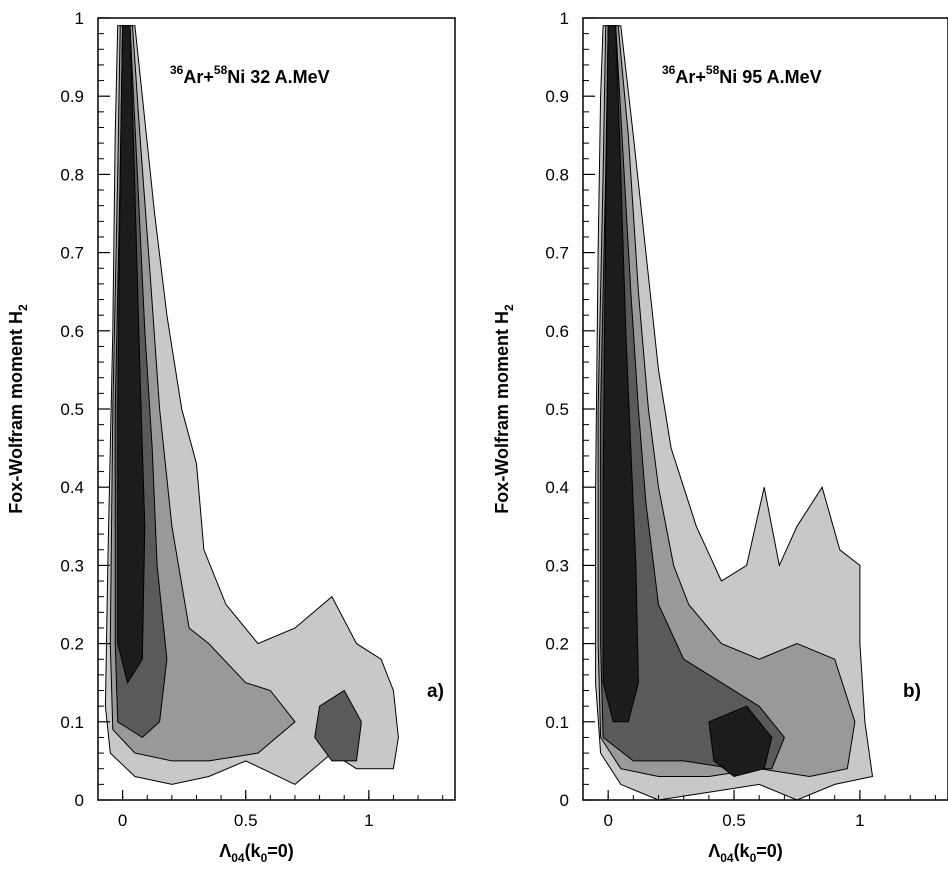  Describe the element at coordinates (728, 77) in the screenshot. I see `panel-b-title-symbol-b: Ni` at that location.